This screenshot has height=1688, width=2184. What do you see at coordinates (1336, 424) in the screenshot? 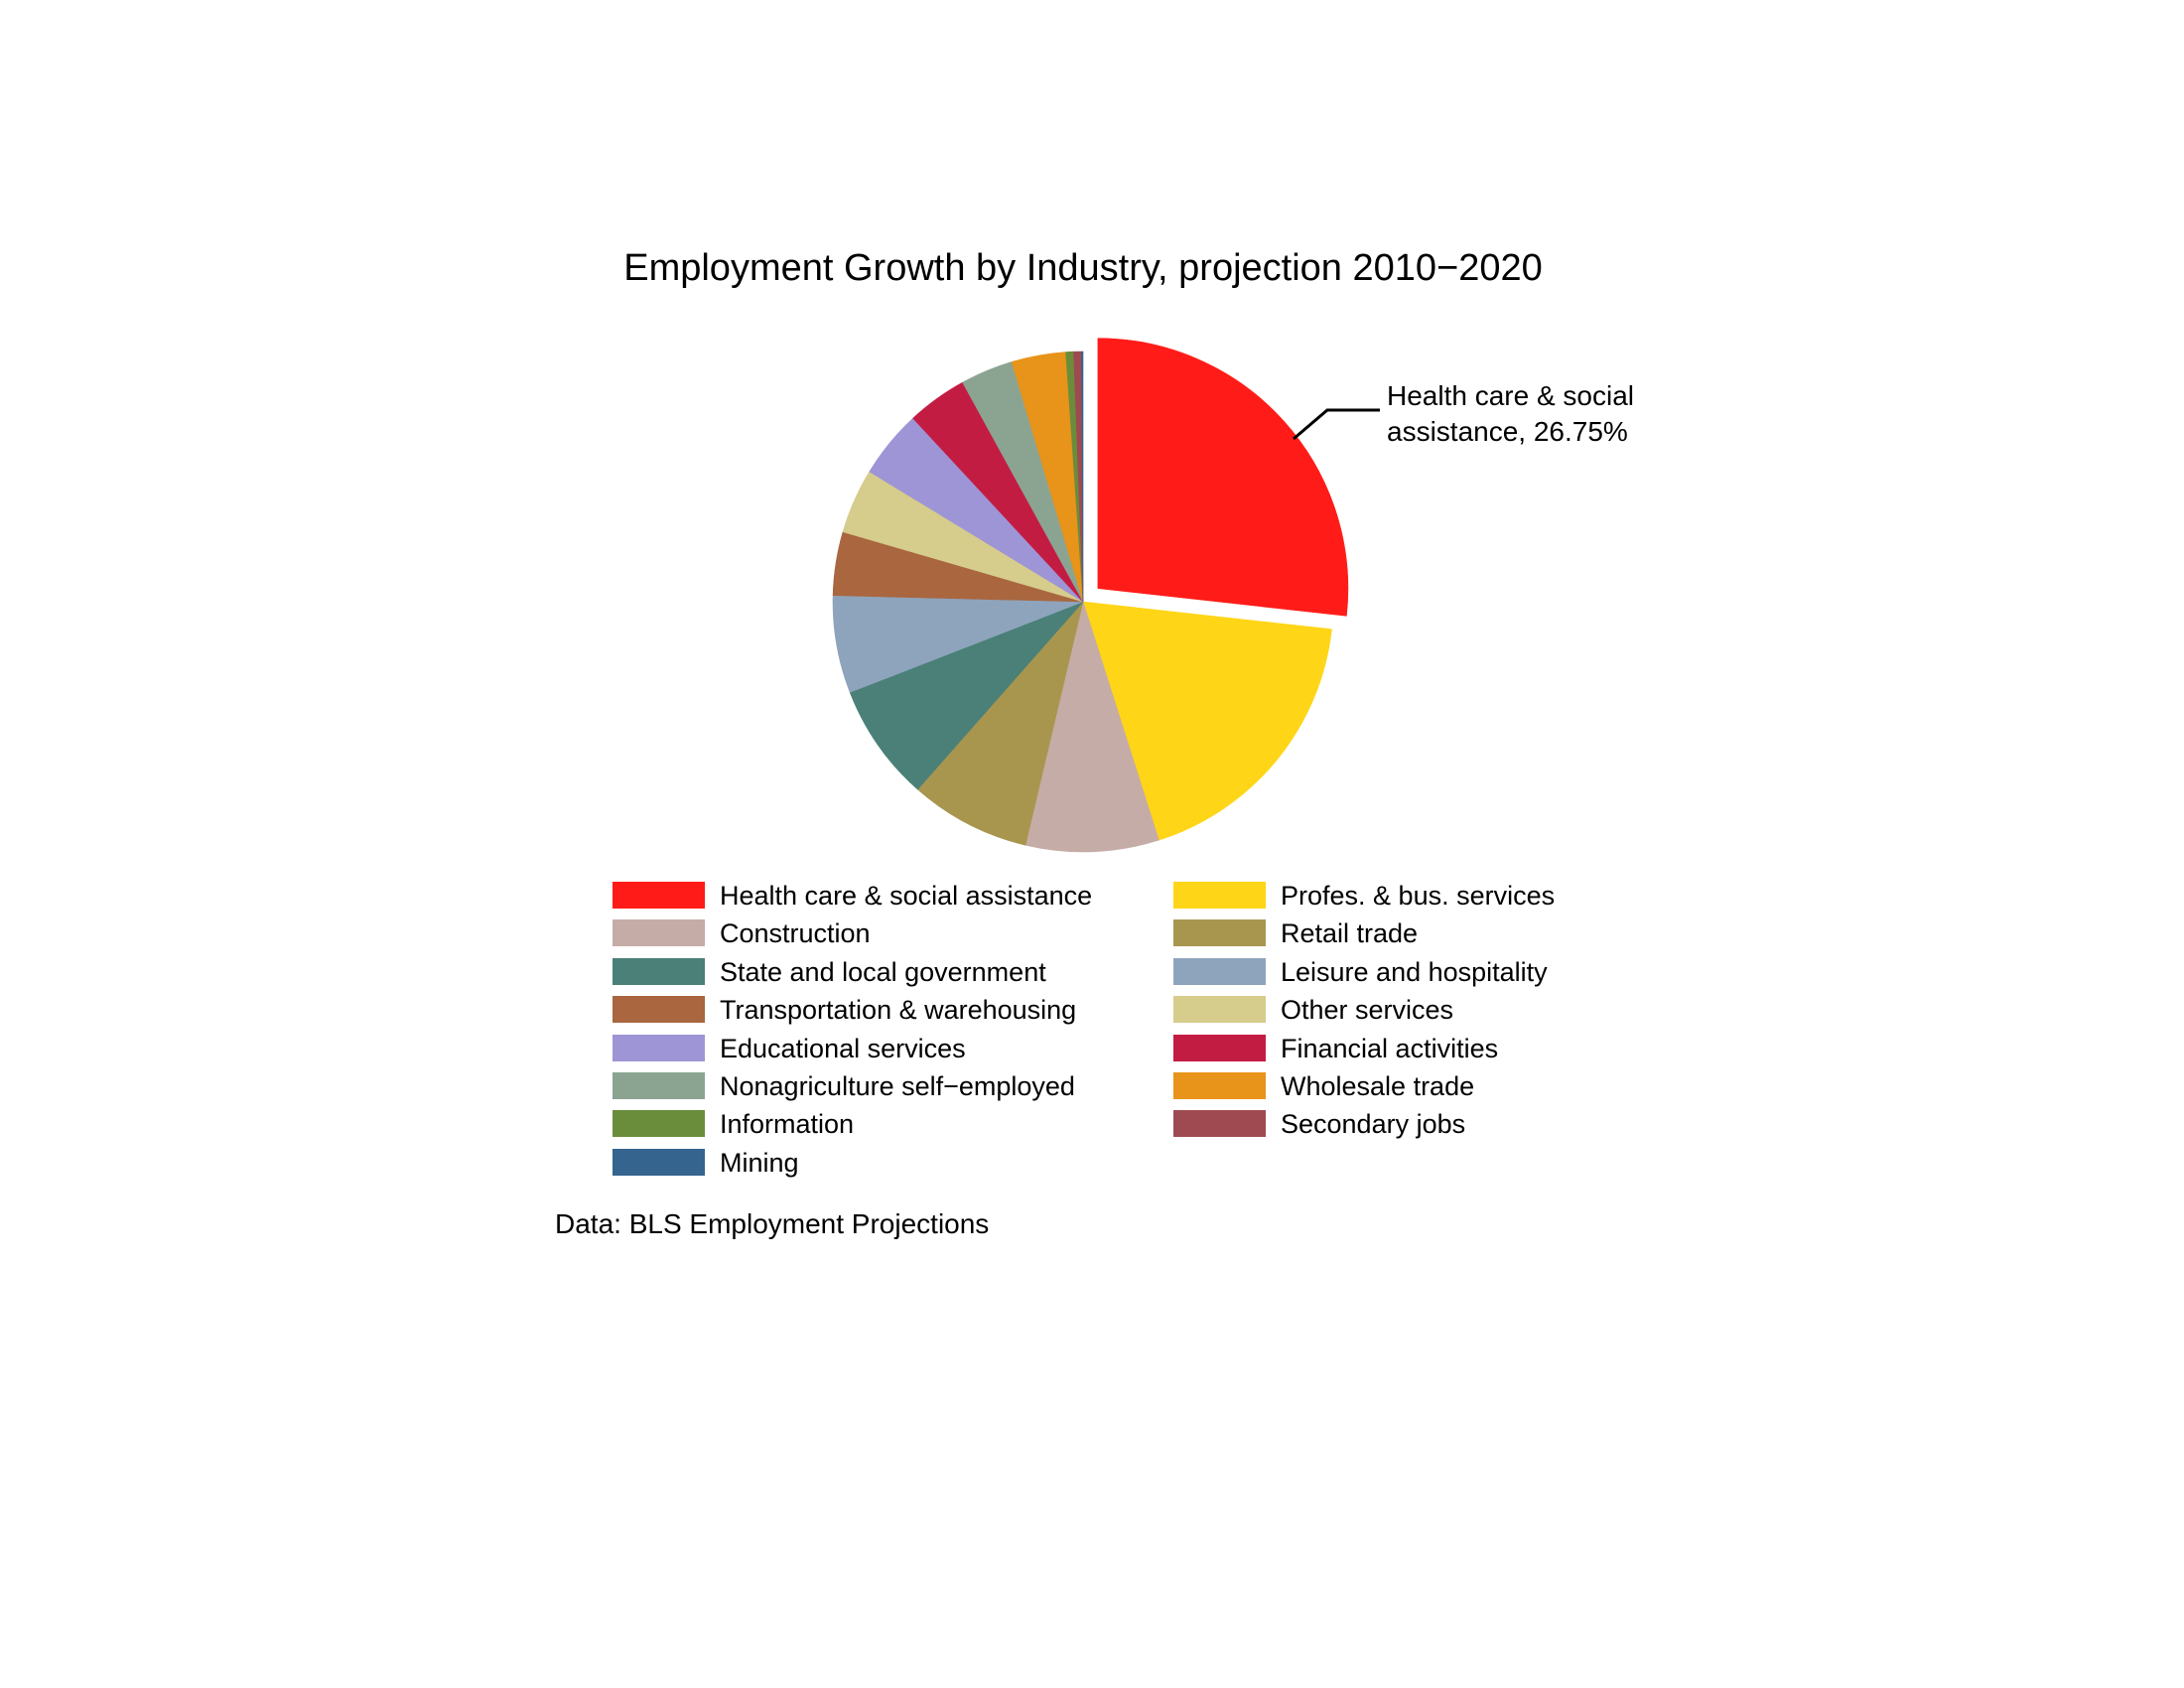
I see `callout-leader-line` at bounding box center [1336, 424].